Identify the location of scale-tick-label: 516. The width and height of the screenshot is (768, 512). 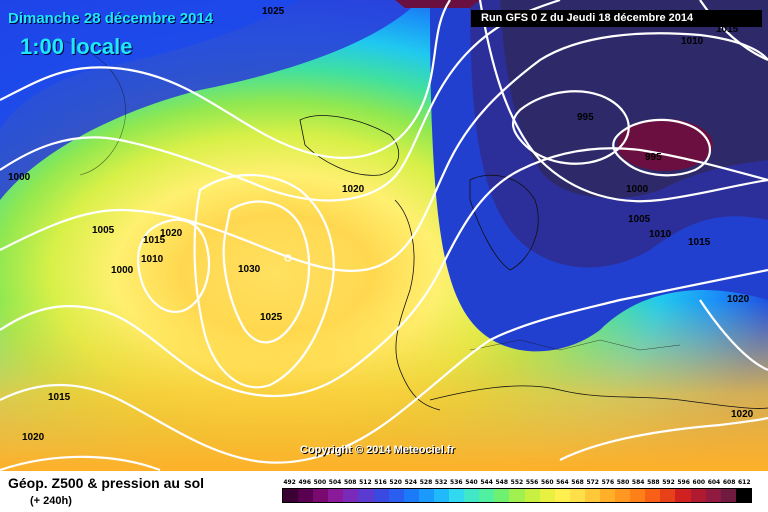
(380, 482).